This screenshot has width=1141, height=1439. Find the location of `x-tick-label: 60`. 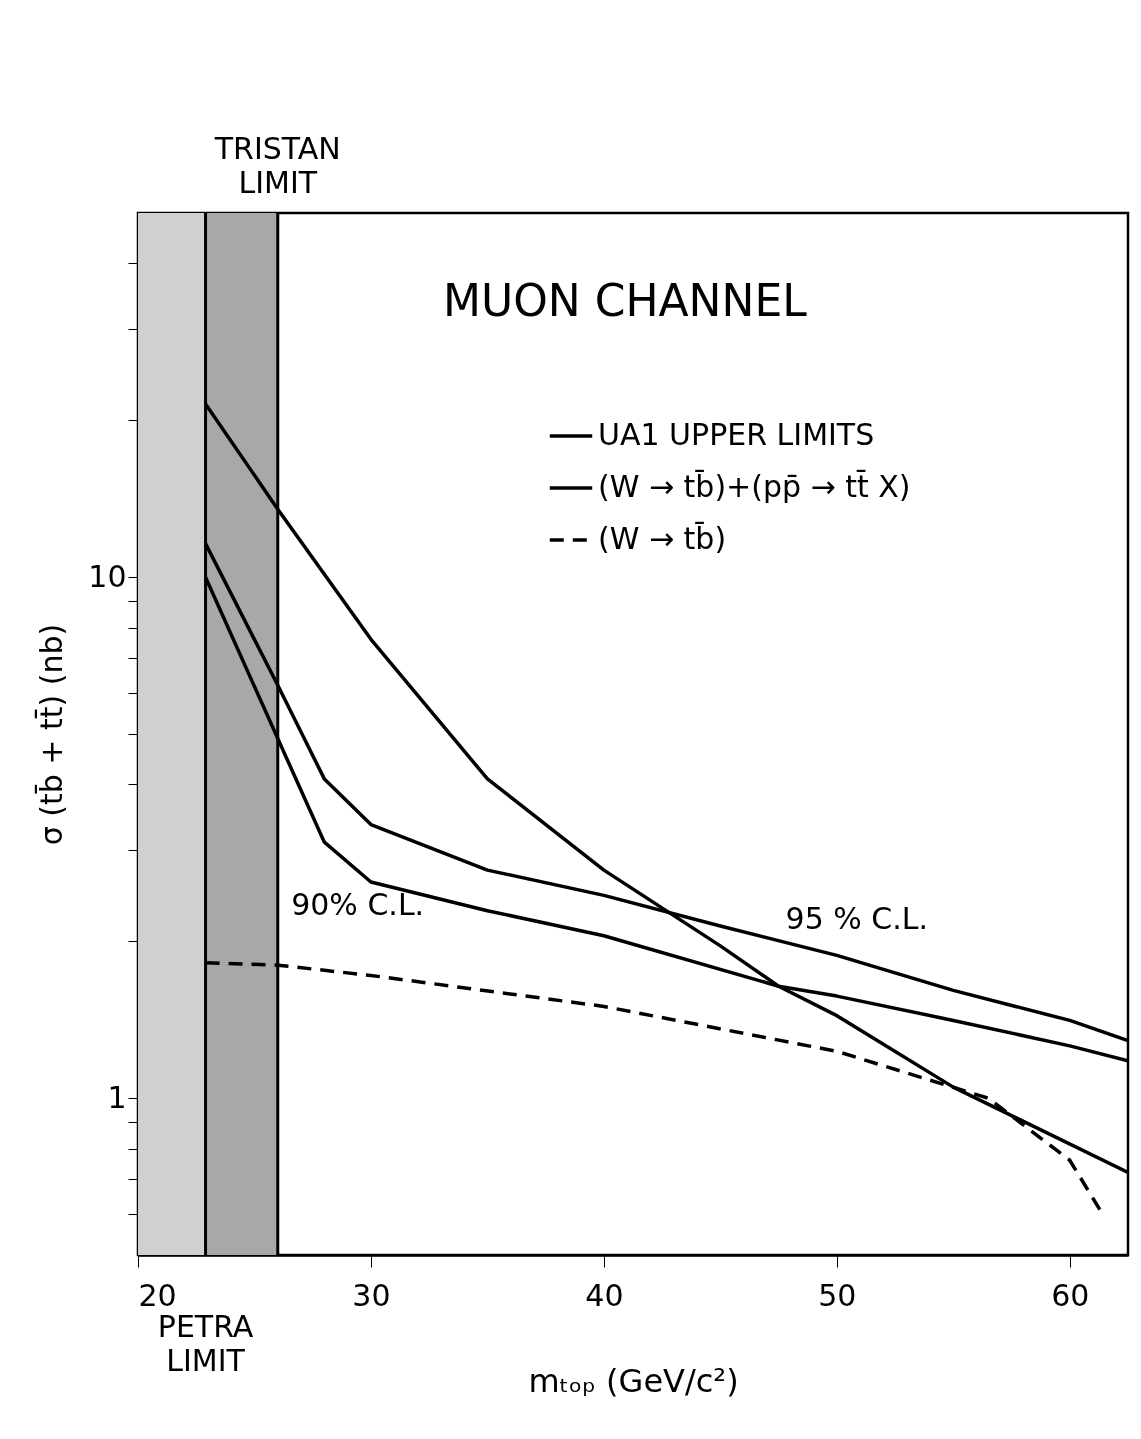

x-tick-label: 60 is located at coordinates (1070, 1295).